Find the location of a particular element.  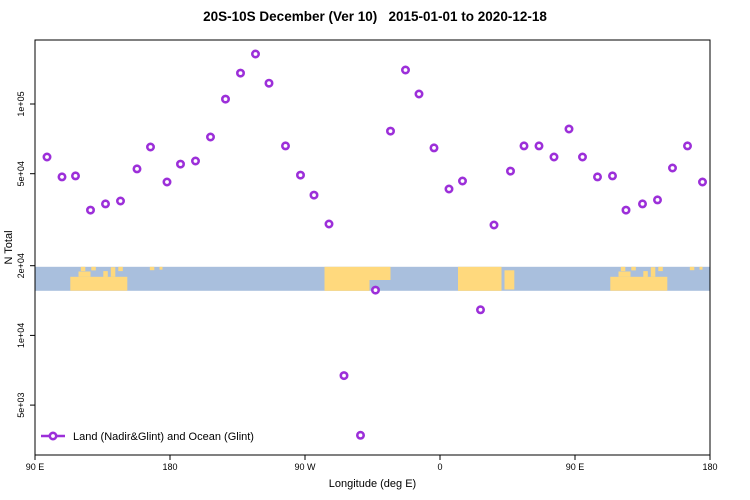

legend-label: Land (Nadir&Glint) and Ocean (Glint) is located at coordinates (163, 437).